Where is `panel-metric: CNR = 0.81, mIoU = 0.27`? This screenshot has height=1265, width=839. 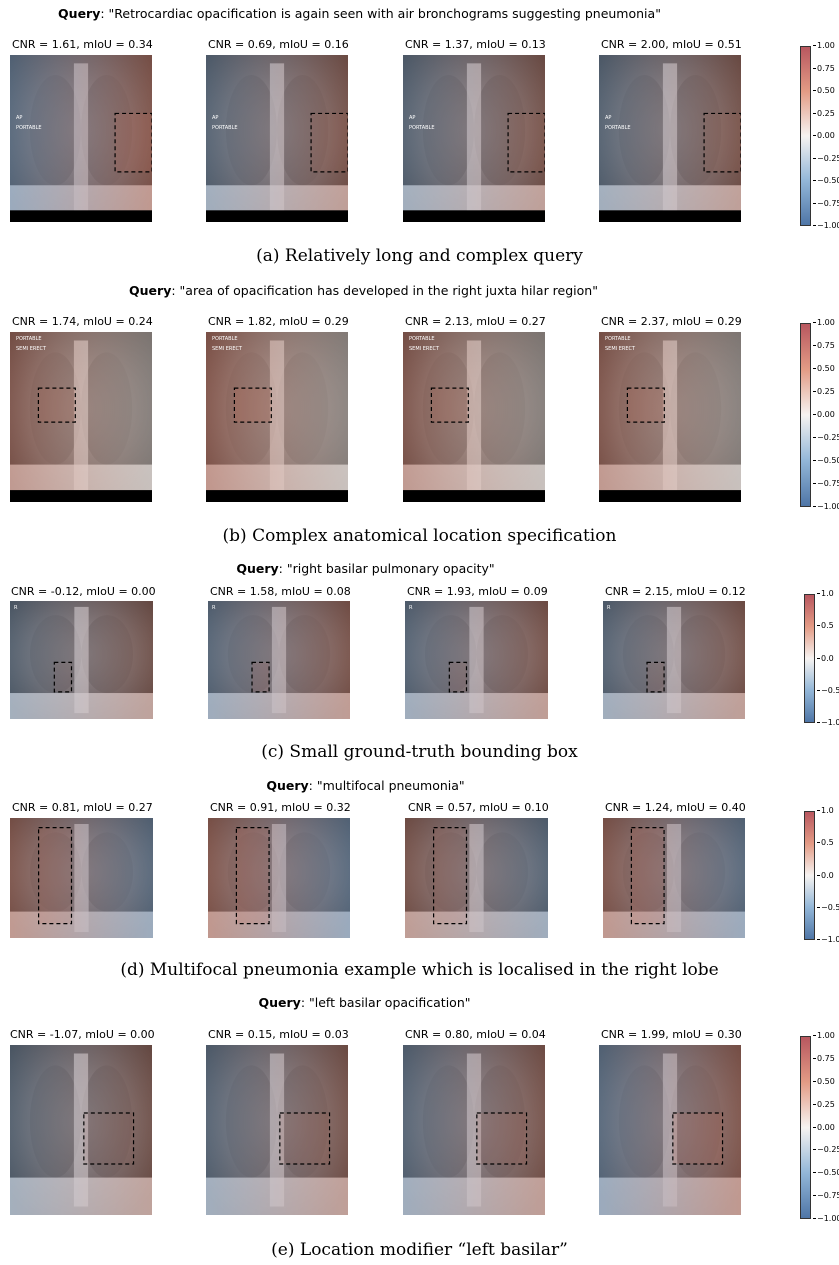
panel-metric: CNR = 0.81, mIoU = 0.27 is located at coordinates (82, 807).